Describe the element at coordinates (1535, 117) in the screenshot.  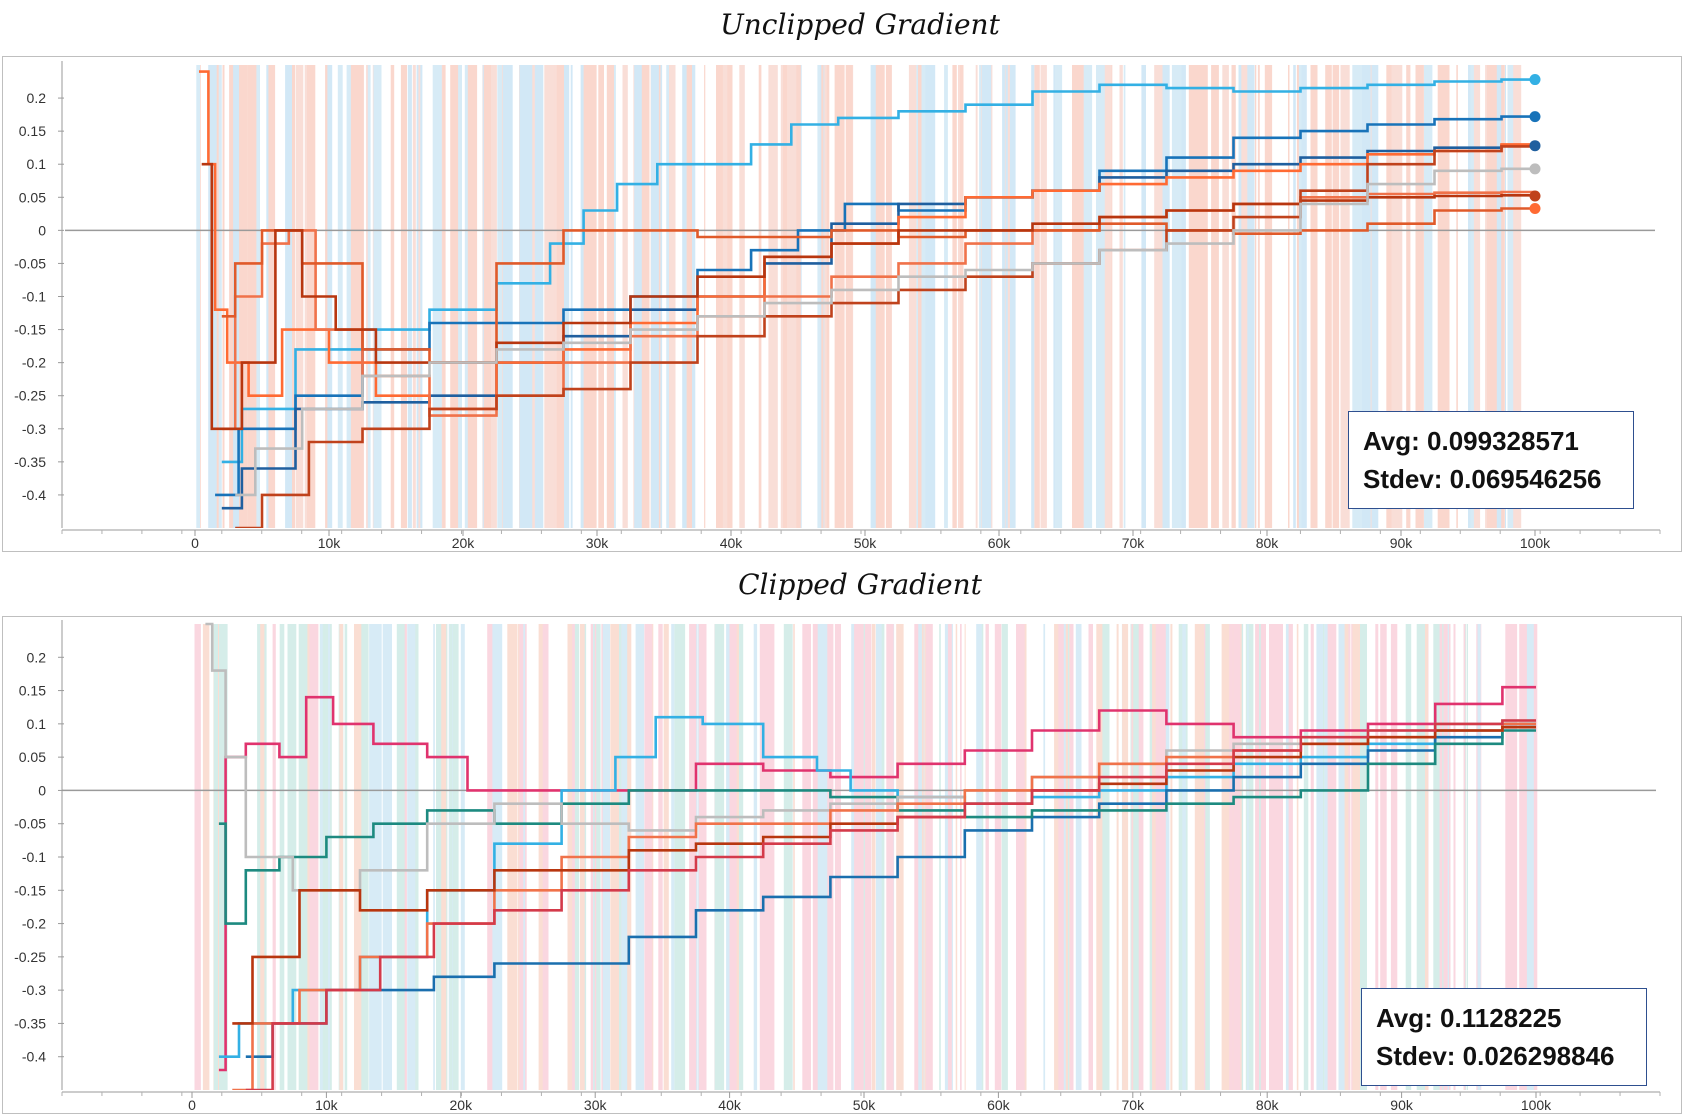
I see `series-end-marker` at that location.